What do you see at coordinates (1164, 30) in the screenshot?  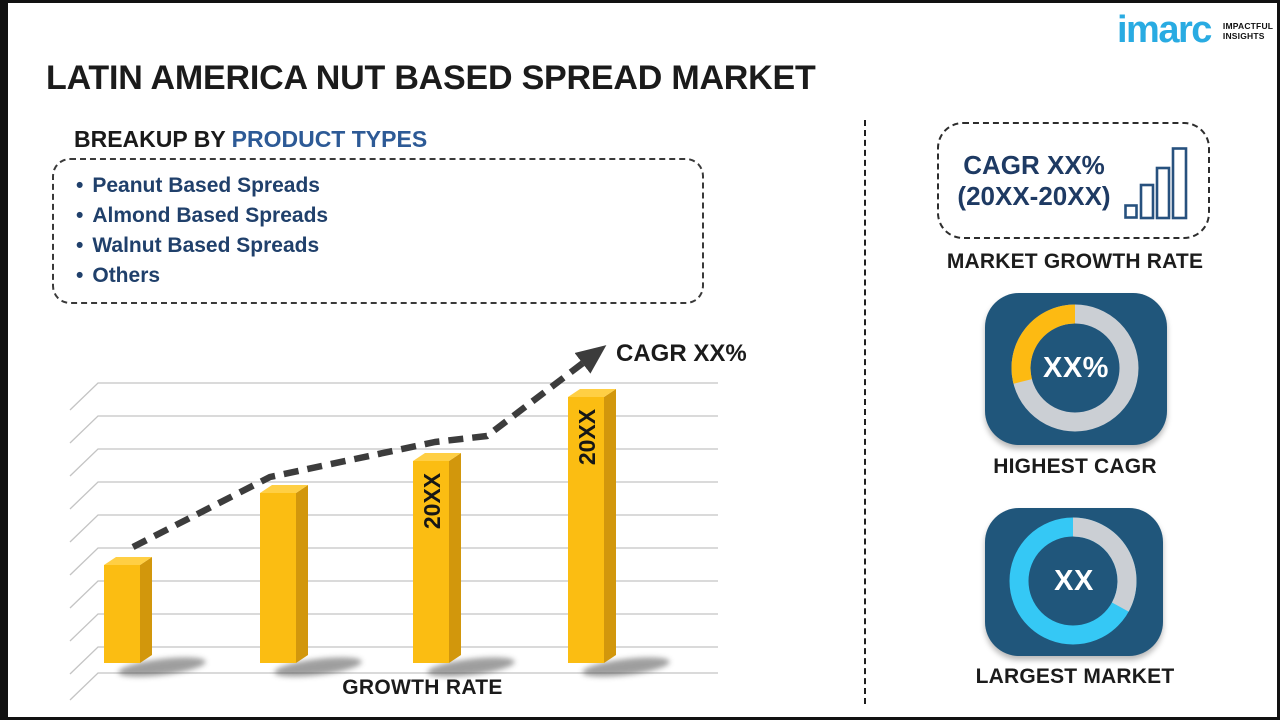 I see `logo-brand-text: imarc` at bounding box center [1164, 30].